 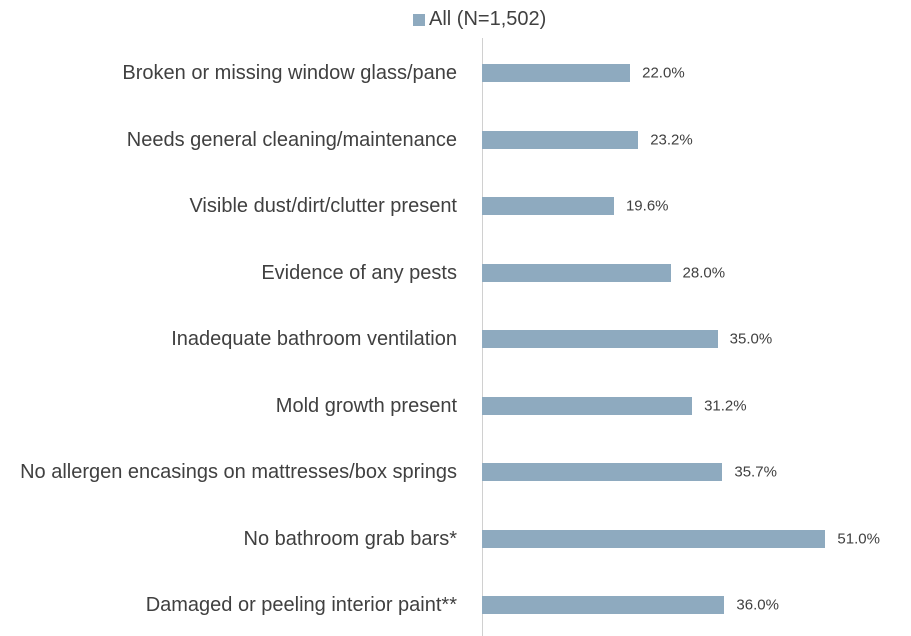 I want to click on category-label: Needs general cleaning/maintenance, so click(x=291, y=139).